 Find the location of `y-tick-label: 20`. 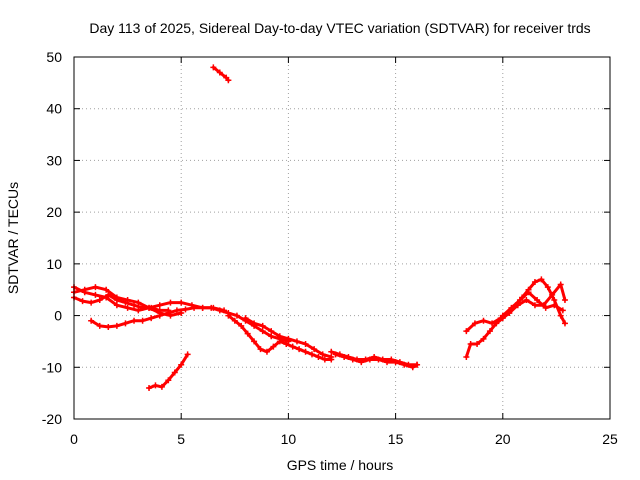

y-tick-label: 20 is located at coordinates (54, 212).